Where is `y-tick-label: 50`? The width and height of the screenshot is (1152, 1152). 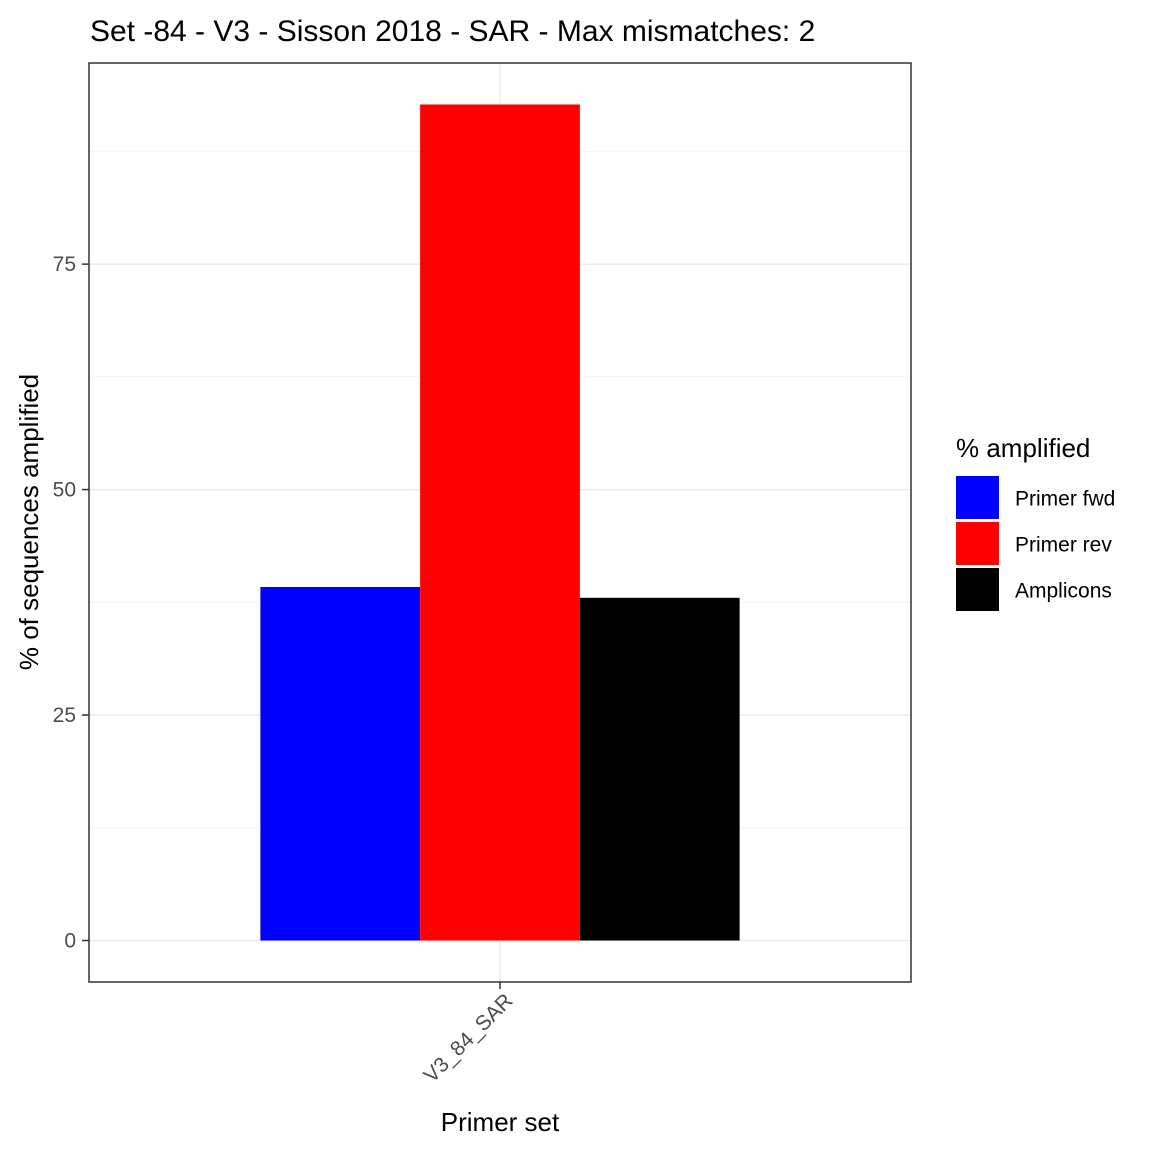 y-tick-label: 50 is located at coordinates (64, 490).